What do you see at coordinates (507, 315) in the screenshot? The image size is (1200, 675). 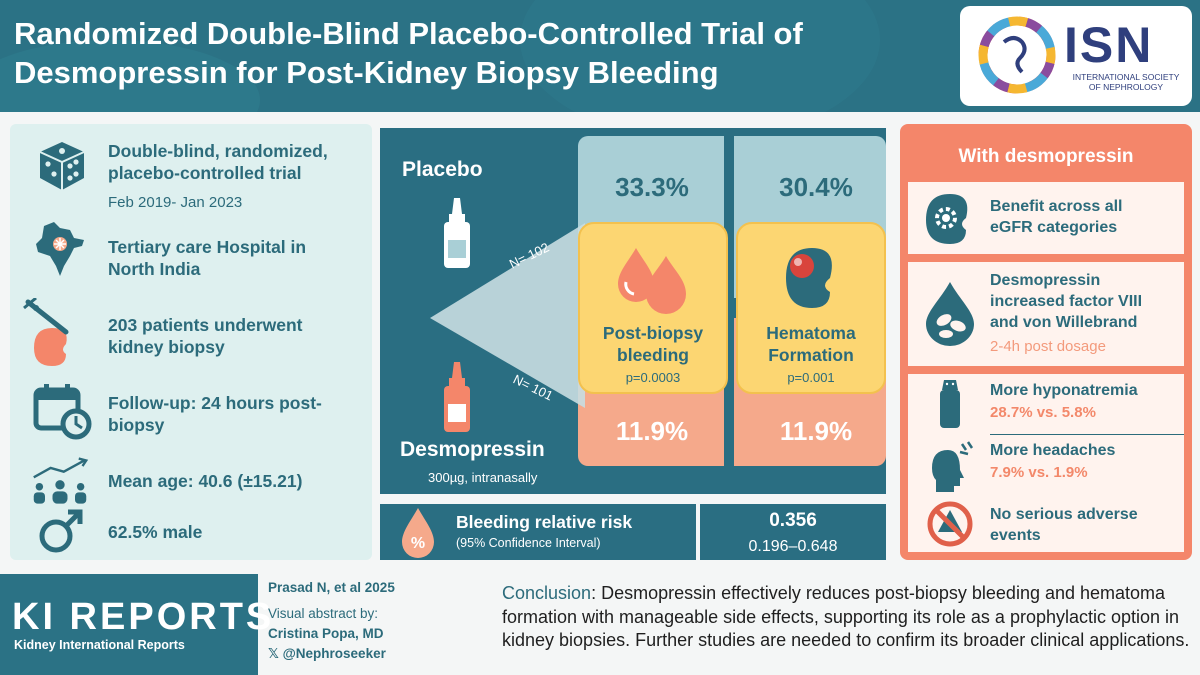 I see `projection-cone` at bounding box center [507, 315].